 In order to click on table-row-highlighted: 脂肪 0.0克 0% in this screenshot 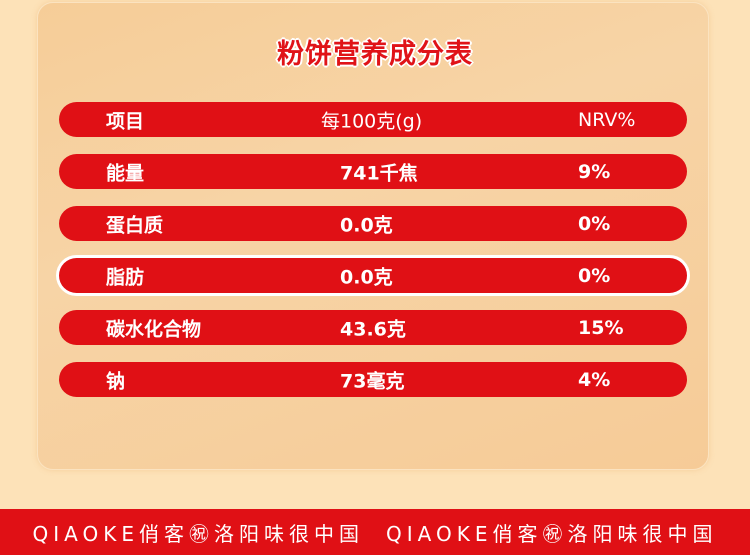, I will do `click(373, 275)`.